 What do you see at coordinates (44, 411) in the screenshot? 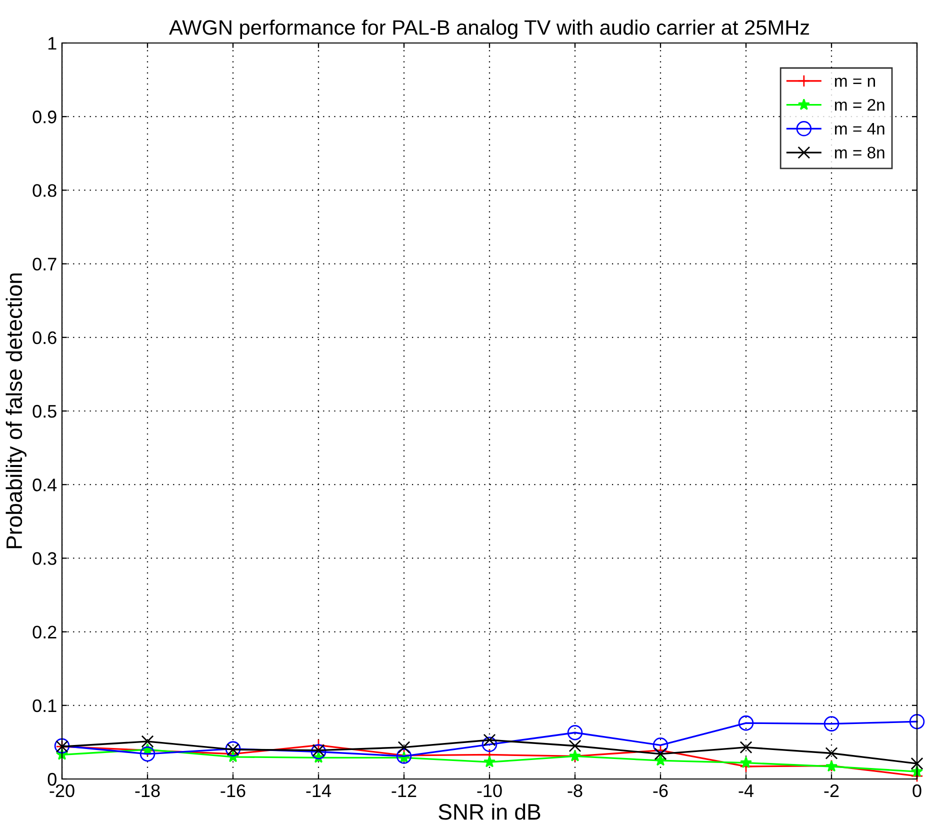
I see `y-tick-label: 0.5` at bounding box center [44, 411].